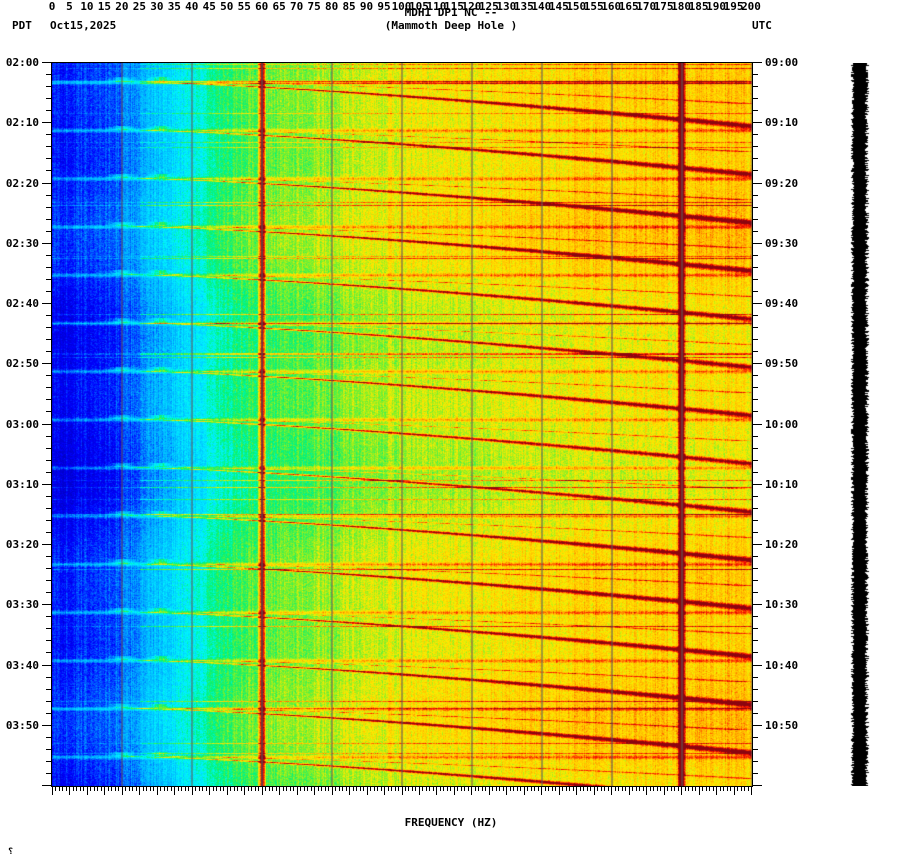 The height and width of the screenshot is (864, 902). Describe the element at coordinates (523, 6) in the screenshot. I see `freq-tick-label: 135` at that location.